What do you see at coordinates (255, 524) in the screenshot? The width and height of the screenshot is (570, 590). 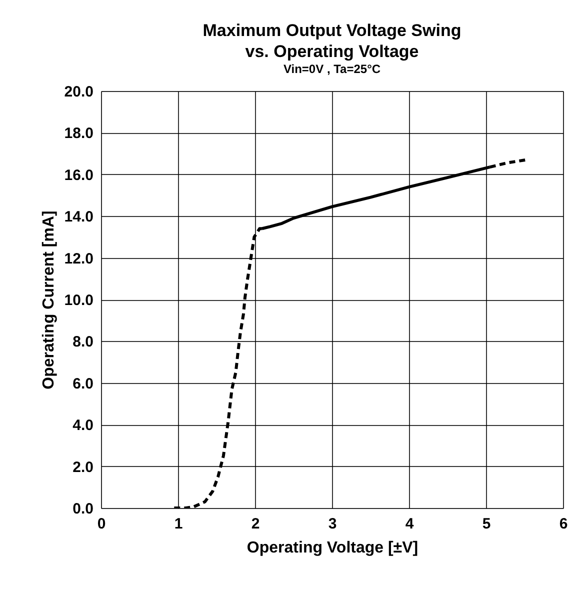 I see `x-tick-label: 2` at bounding box center [255, 524].